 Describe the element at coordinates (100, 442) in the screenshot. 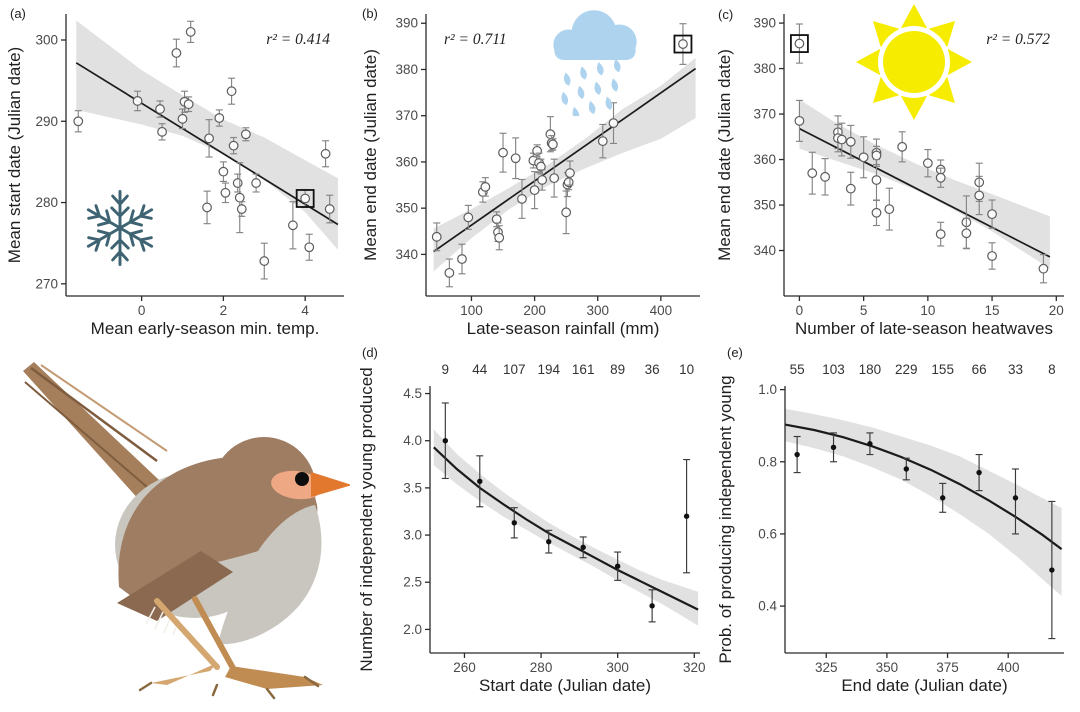

I see `bird-tail` at that location.